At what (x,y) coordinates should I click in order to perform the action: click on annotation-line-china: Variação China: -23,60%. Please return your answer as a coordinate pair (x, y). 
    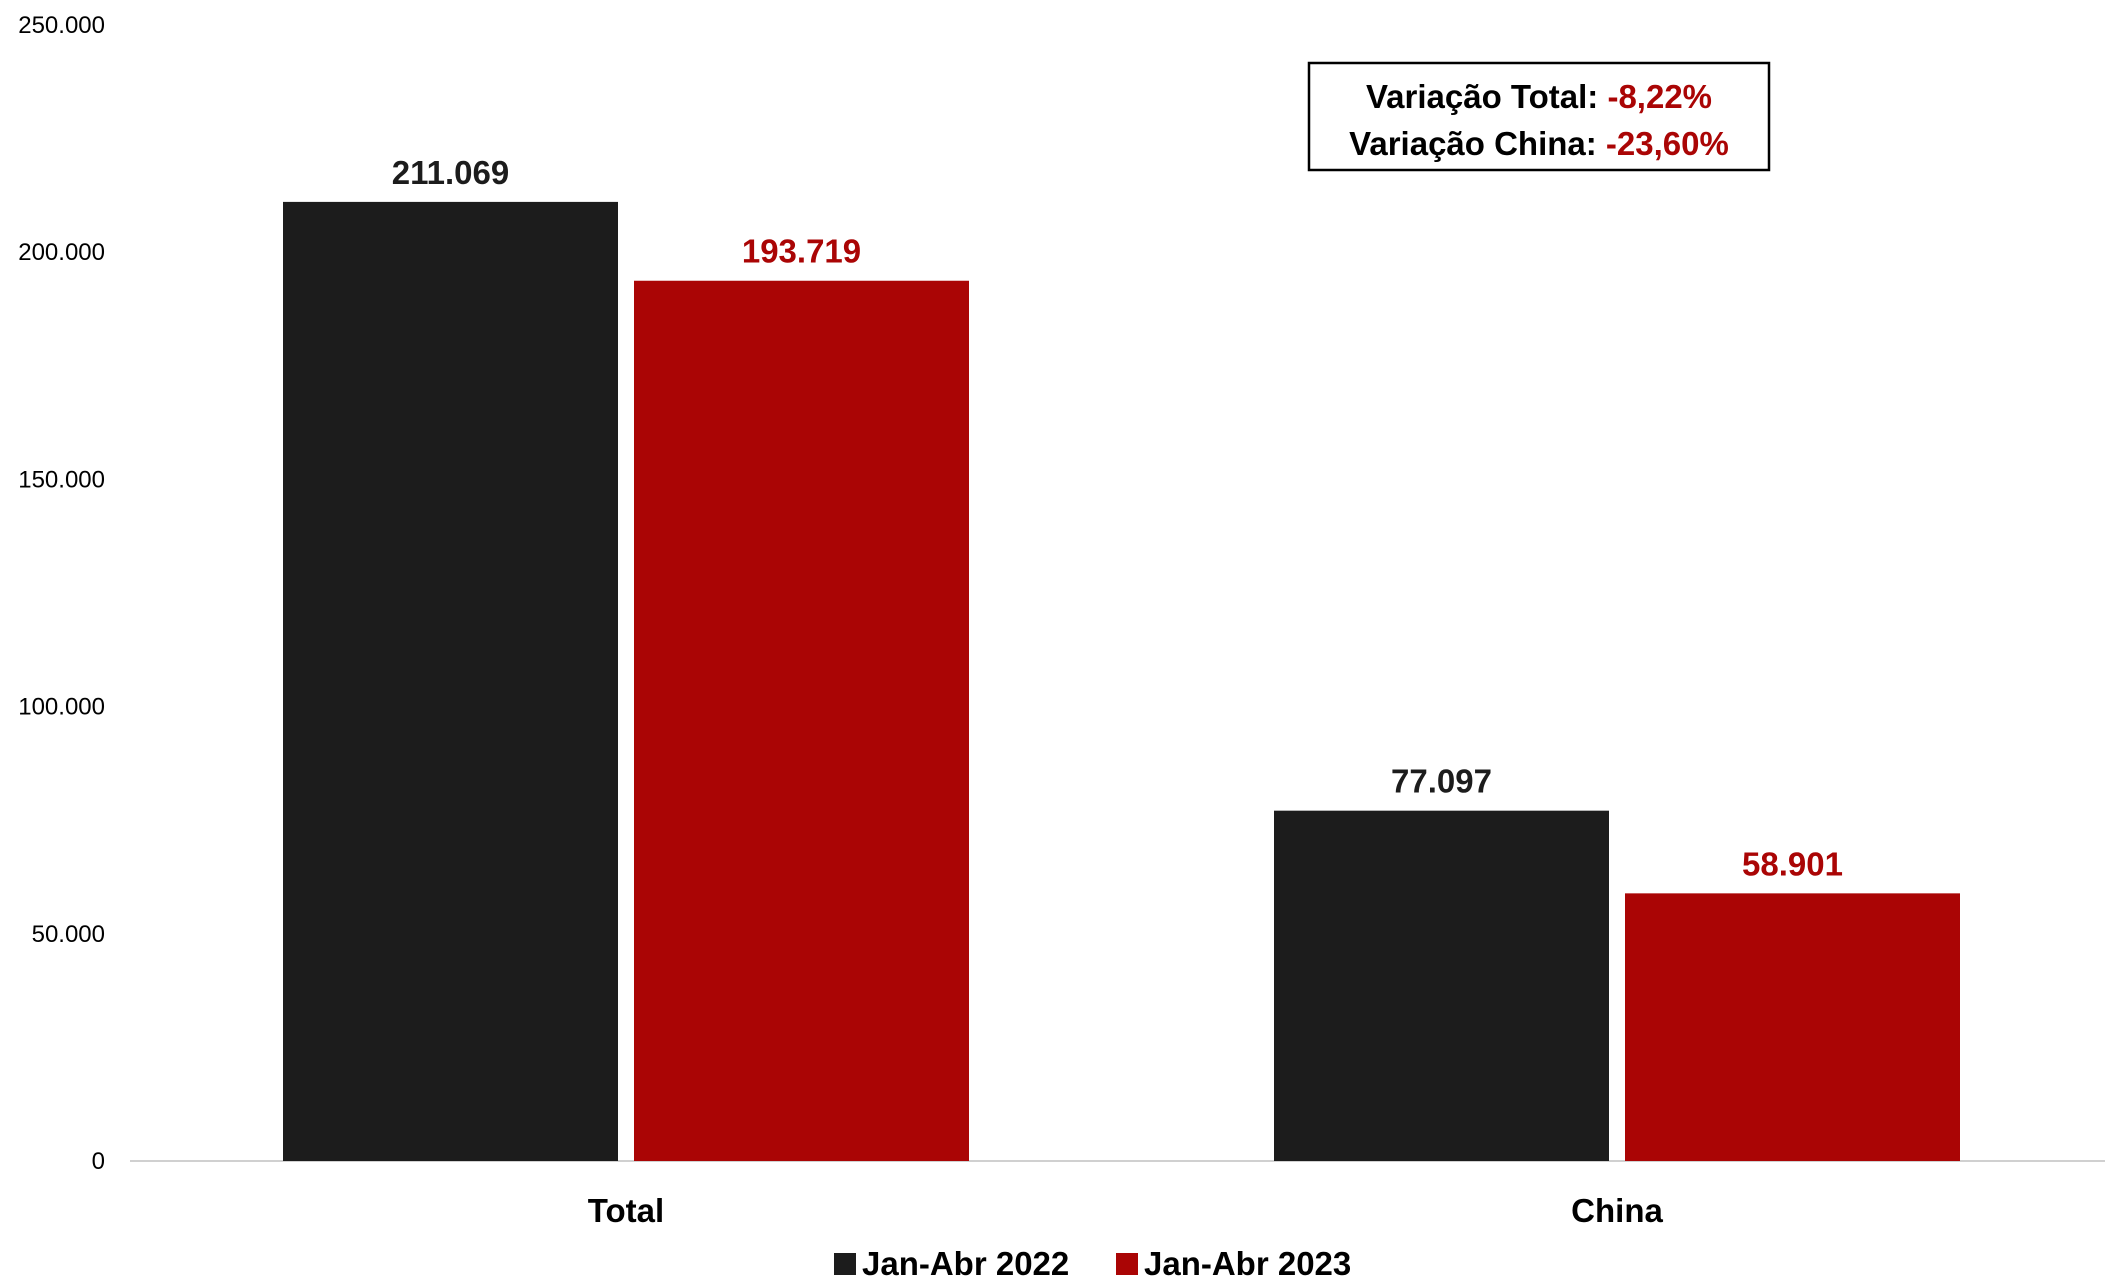
    Looking at the image, I should click on (1539, 143).